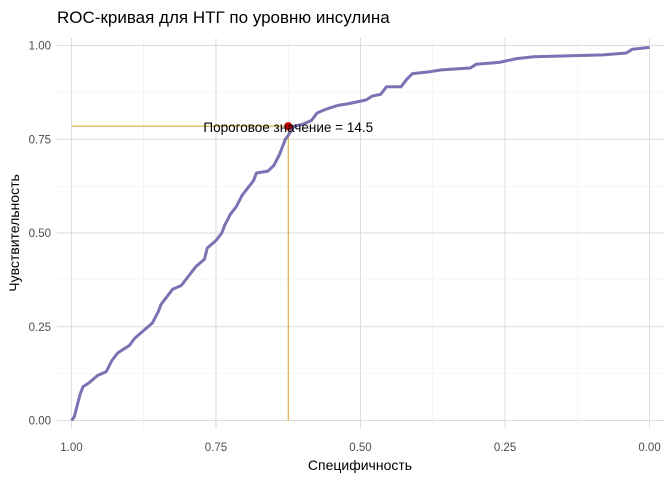 Image resolution: width=672 pixels, height=480 pixels. I want to click on y-tick-label: 0.00, so click(40, 422).